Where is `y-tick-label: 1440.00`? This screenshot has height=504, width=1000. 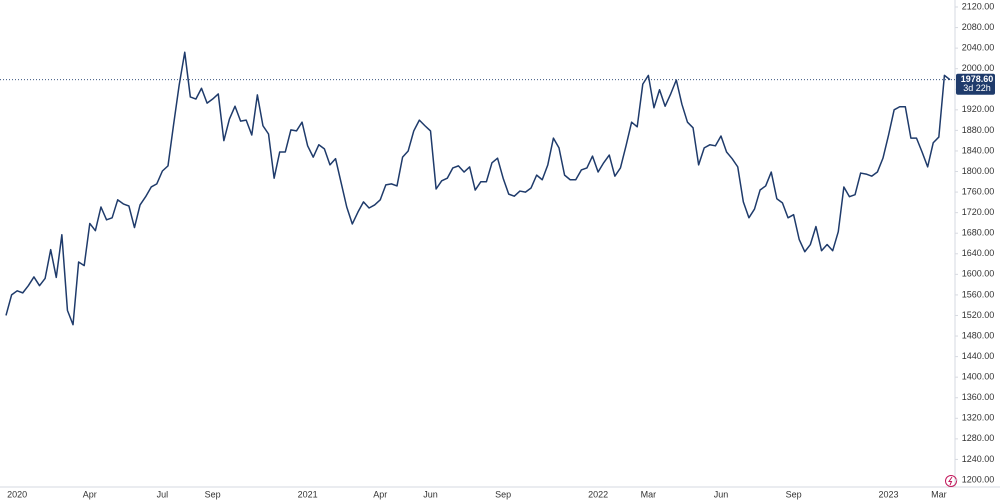
y-tick-label: 1440.00 is located at coordinates (978, 356).